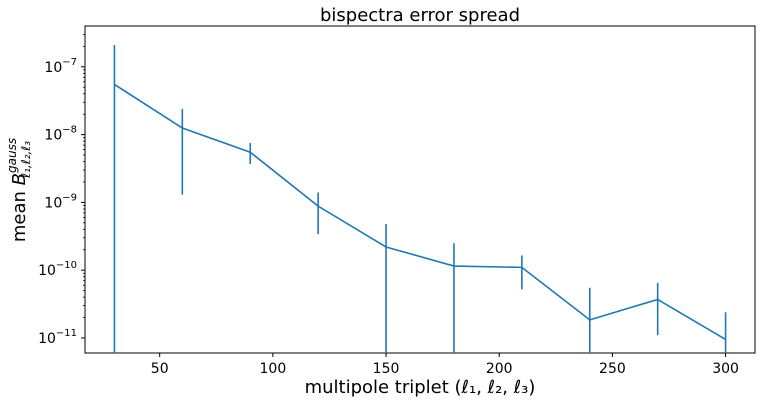 This screenshot has width=762, height=407. Describe the element at coordinates (420, 387) in the screenshot. I see `x-axis-title: multipole triplet (ℓ₁, ℓ₂, ℓ₃)` at that location.